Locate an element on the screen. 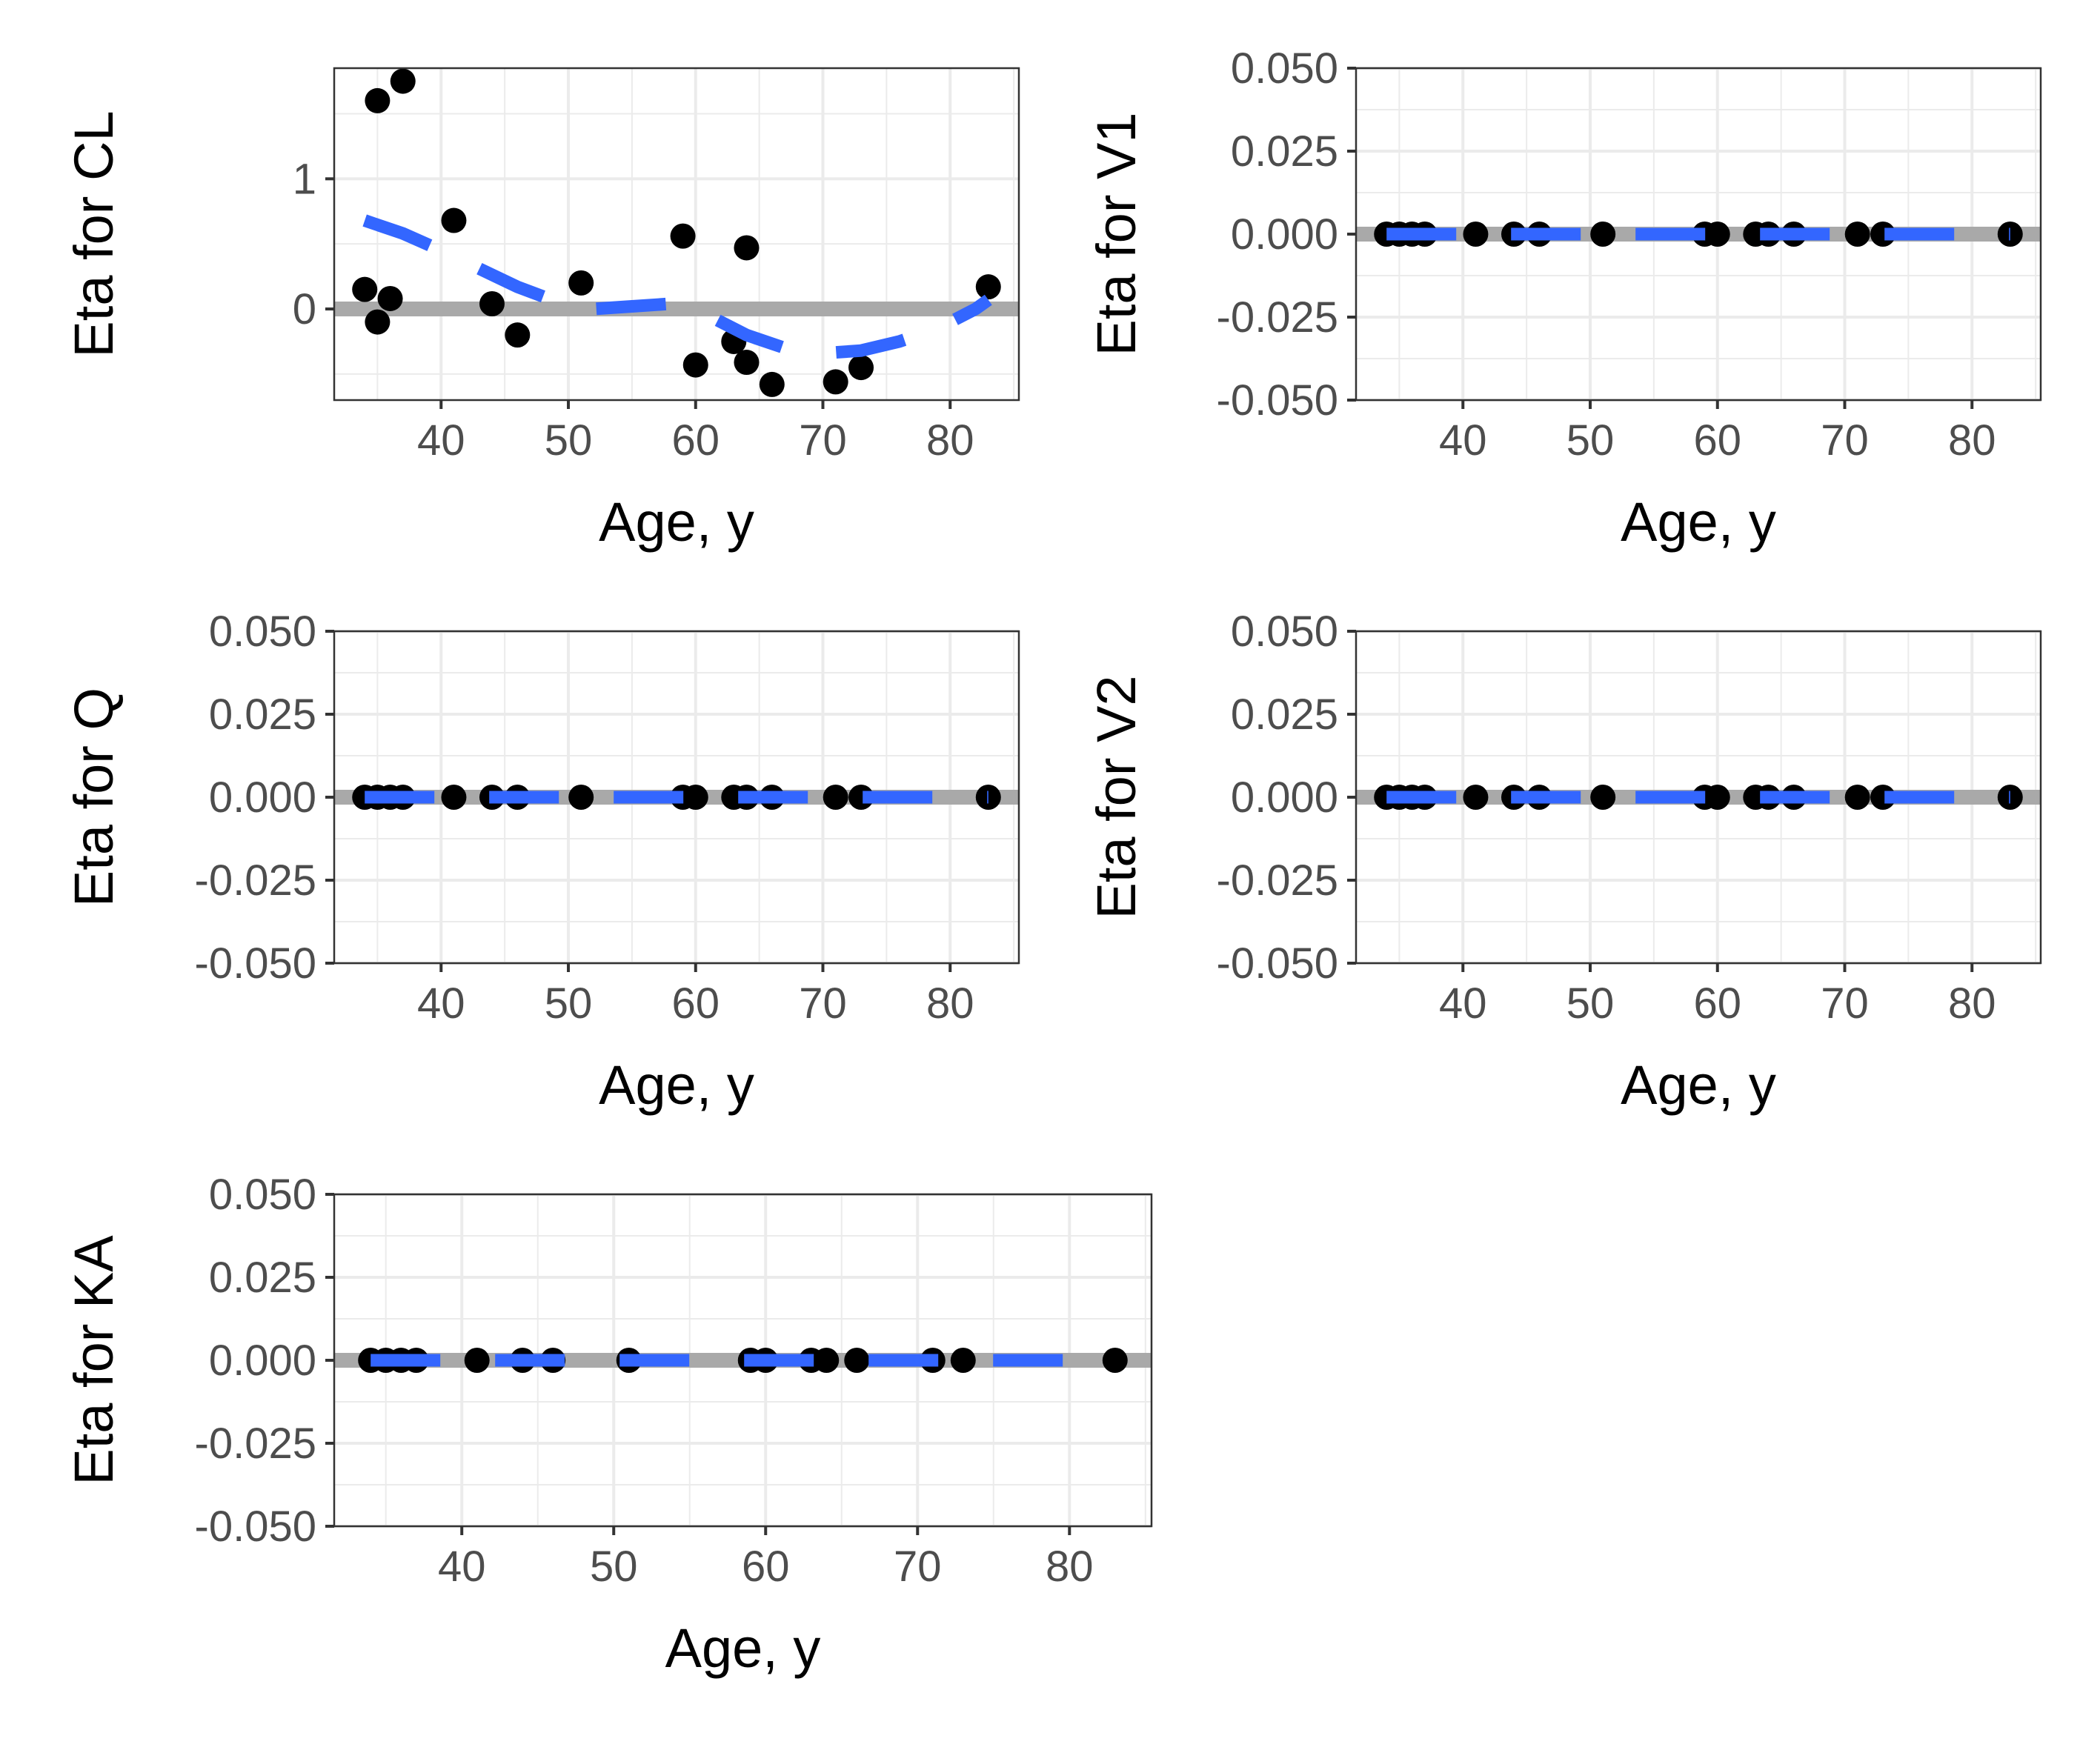 This screenshot has height=1750, width=2100. y-axis-title: Eta for V2 is located at coordinates (1116, 797).